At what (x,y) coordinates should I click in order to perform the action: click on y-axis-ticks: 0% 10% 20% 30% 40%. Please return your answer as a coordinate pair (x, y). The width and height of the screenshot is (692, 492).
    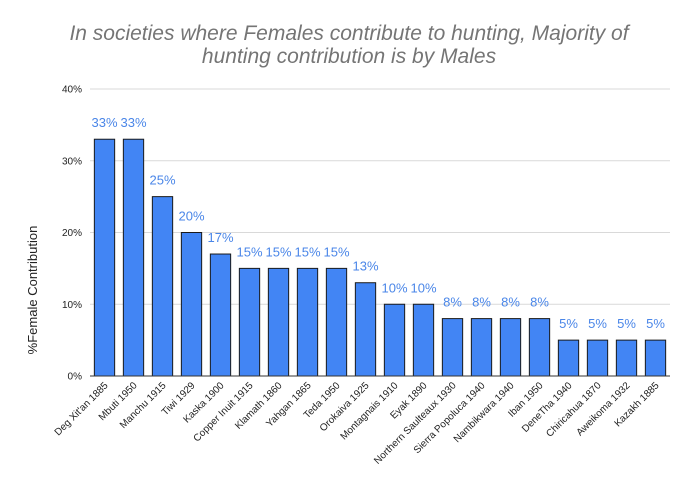
    Looking at the image, I should click on (72, 234).